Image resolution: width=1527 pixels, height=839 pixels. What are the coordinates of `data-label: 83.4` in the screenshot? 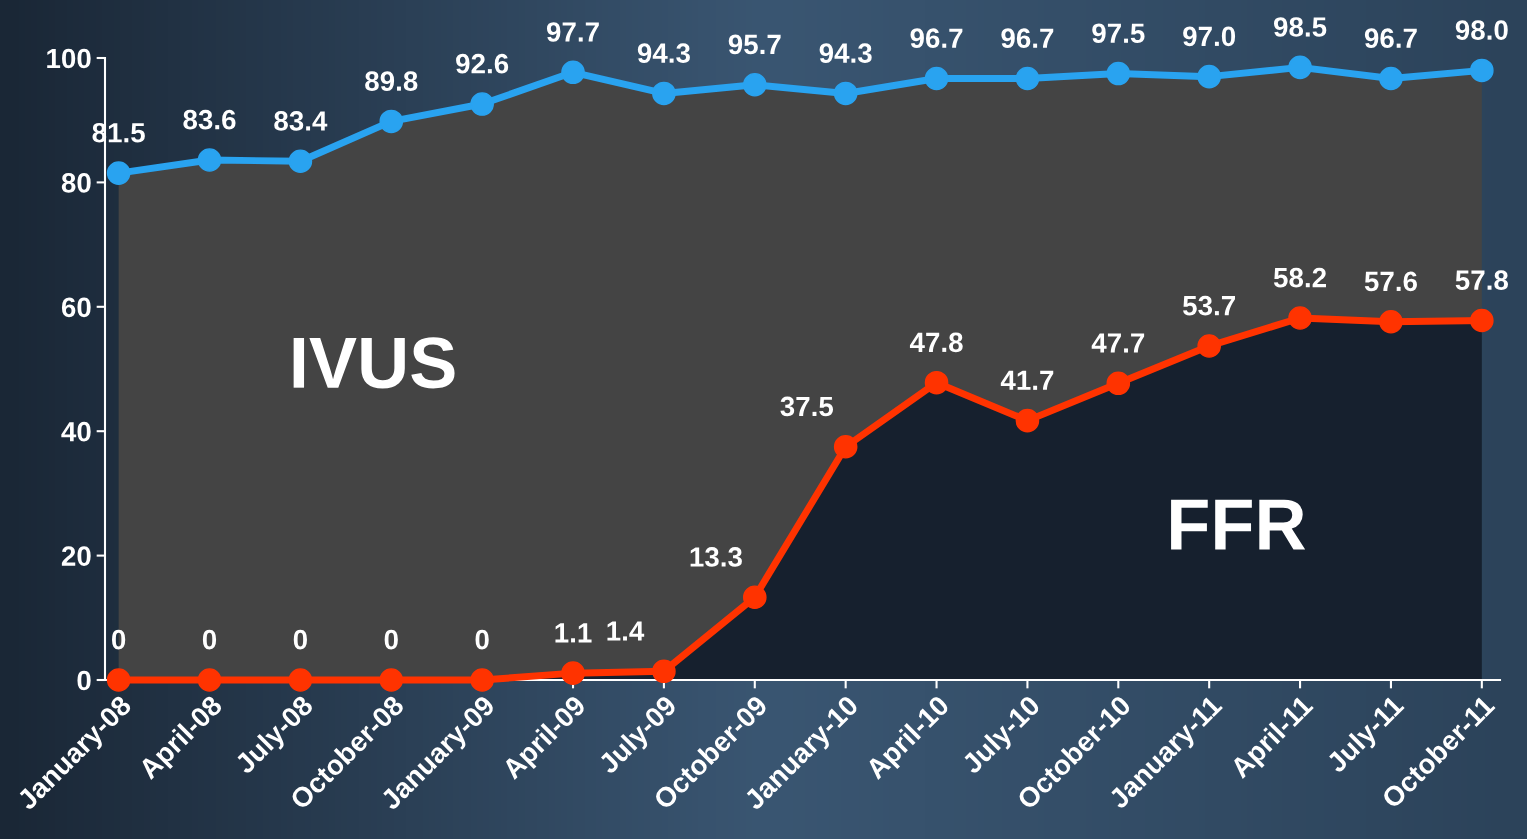 It's located at (301, 121).